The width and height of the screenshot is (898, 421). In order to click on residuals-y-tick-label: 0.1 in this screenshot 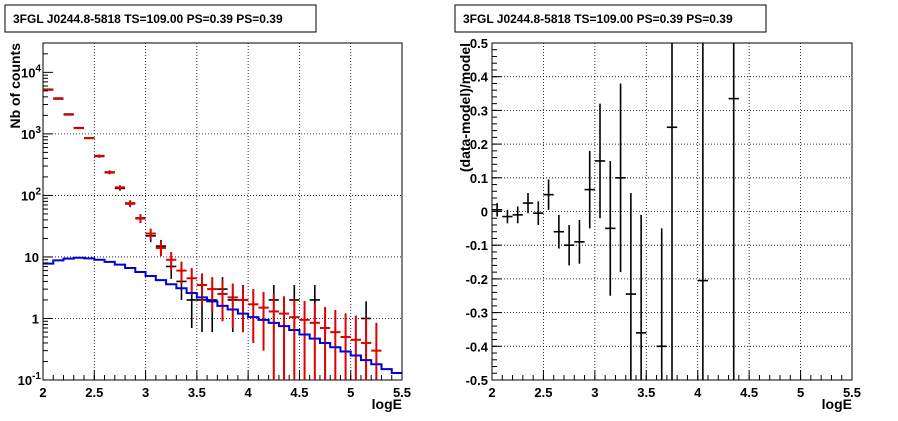, I will do `click(479, 178)`.